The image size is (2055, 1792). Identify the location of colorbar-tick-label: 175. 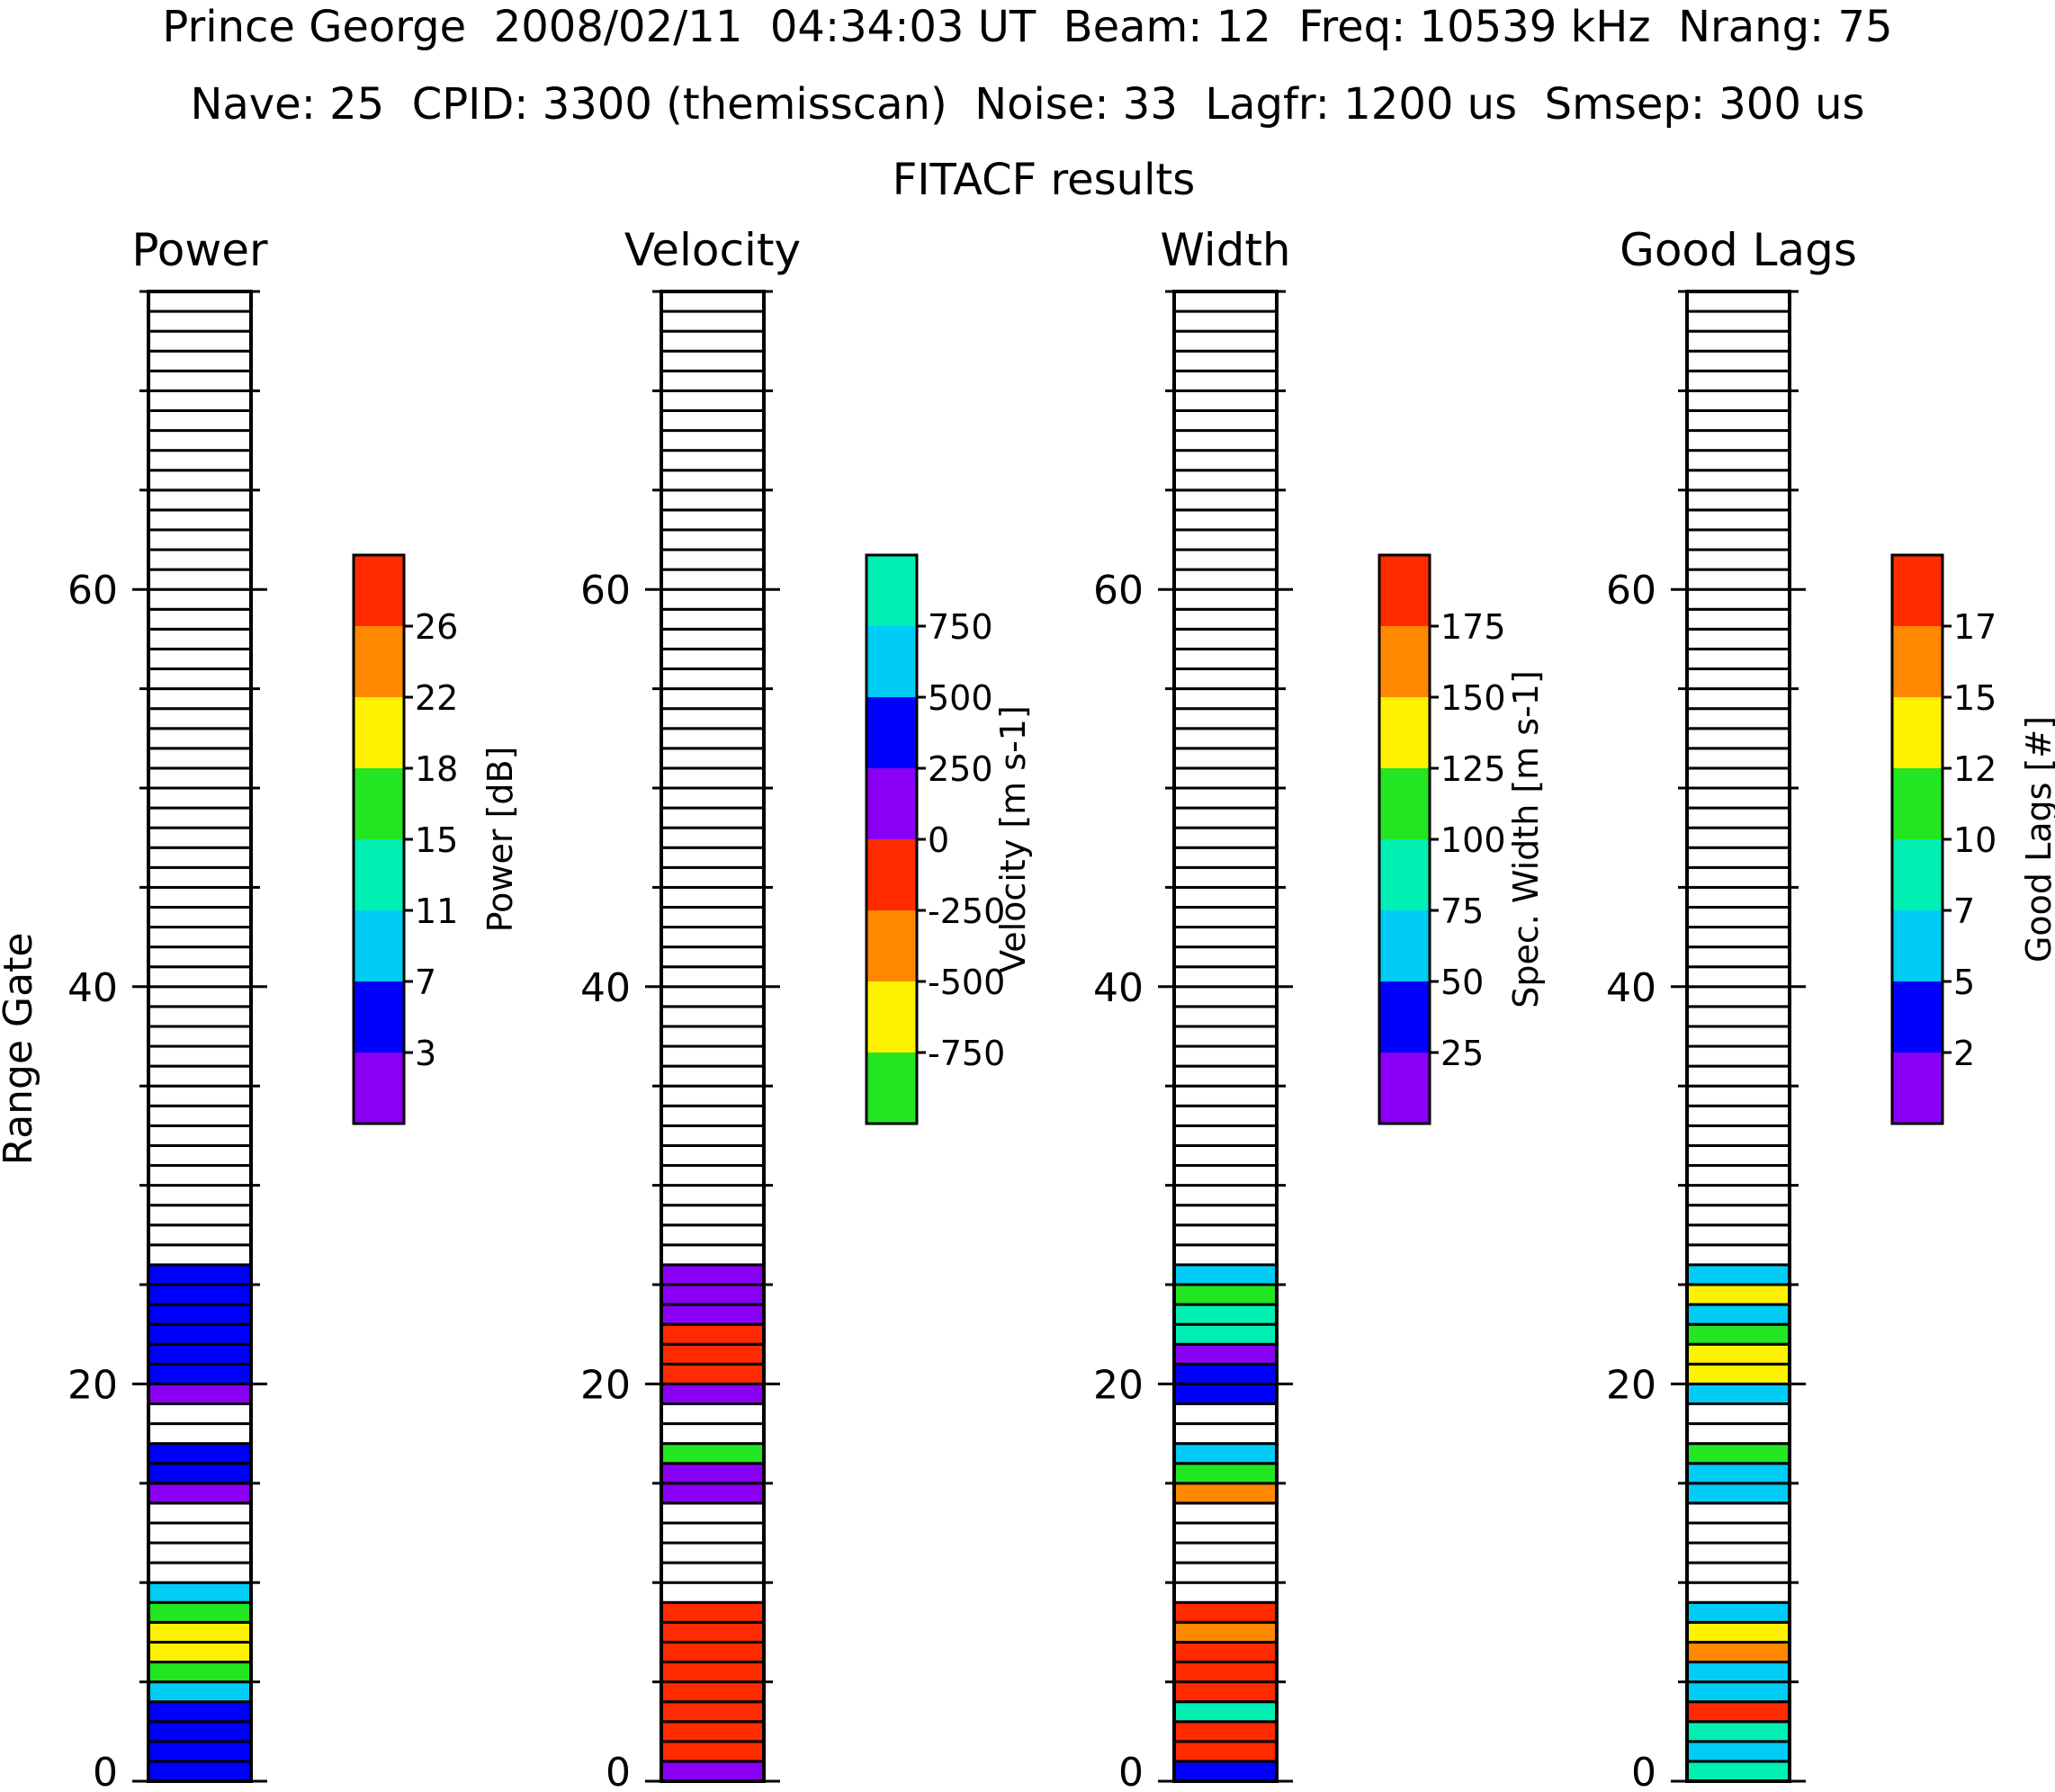
(1473, 627).